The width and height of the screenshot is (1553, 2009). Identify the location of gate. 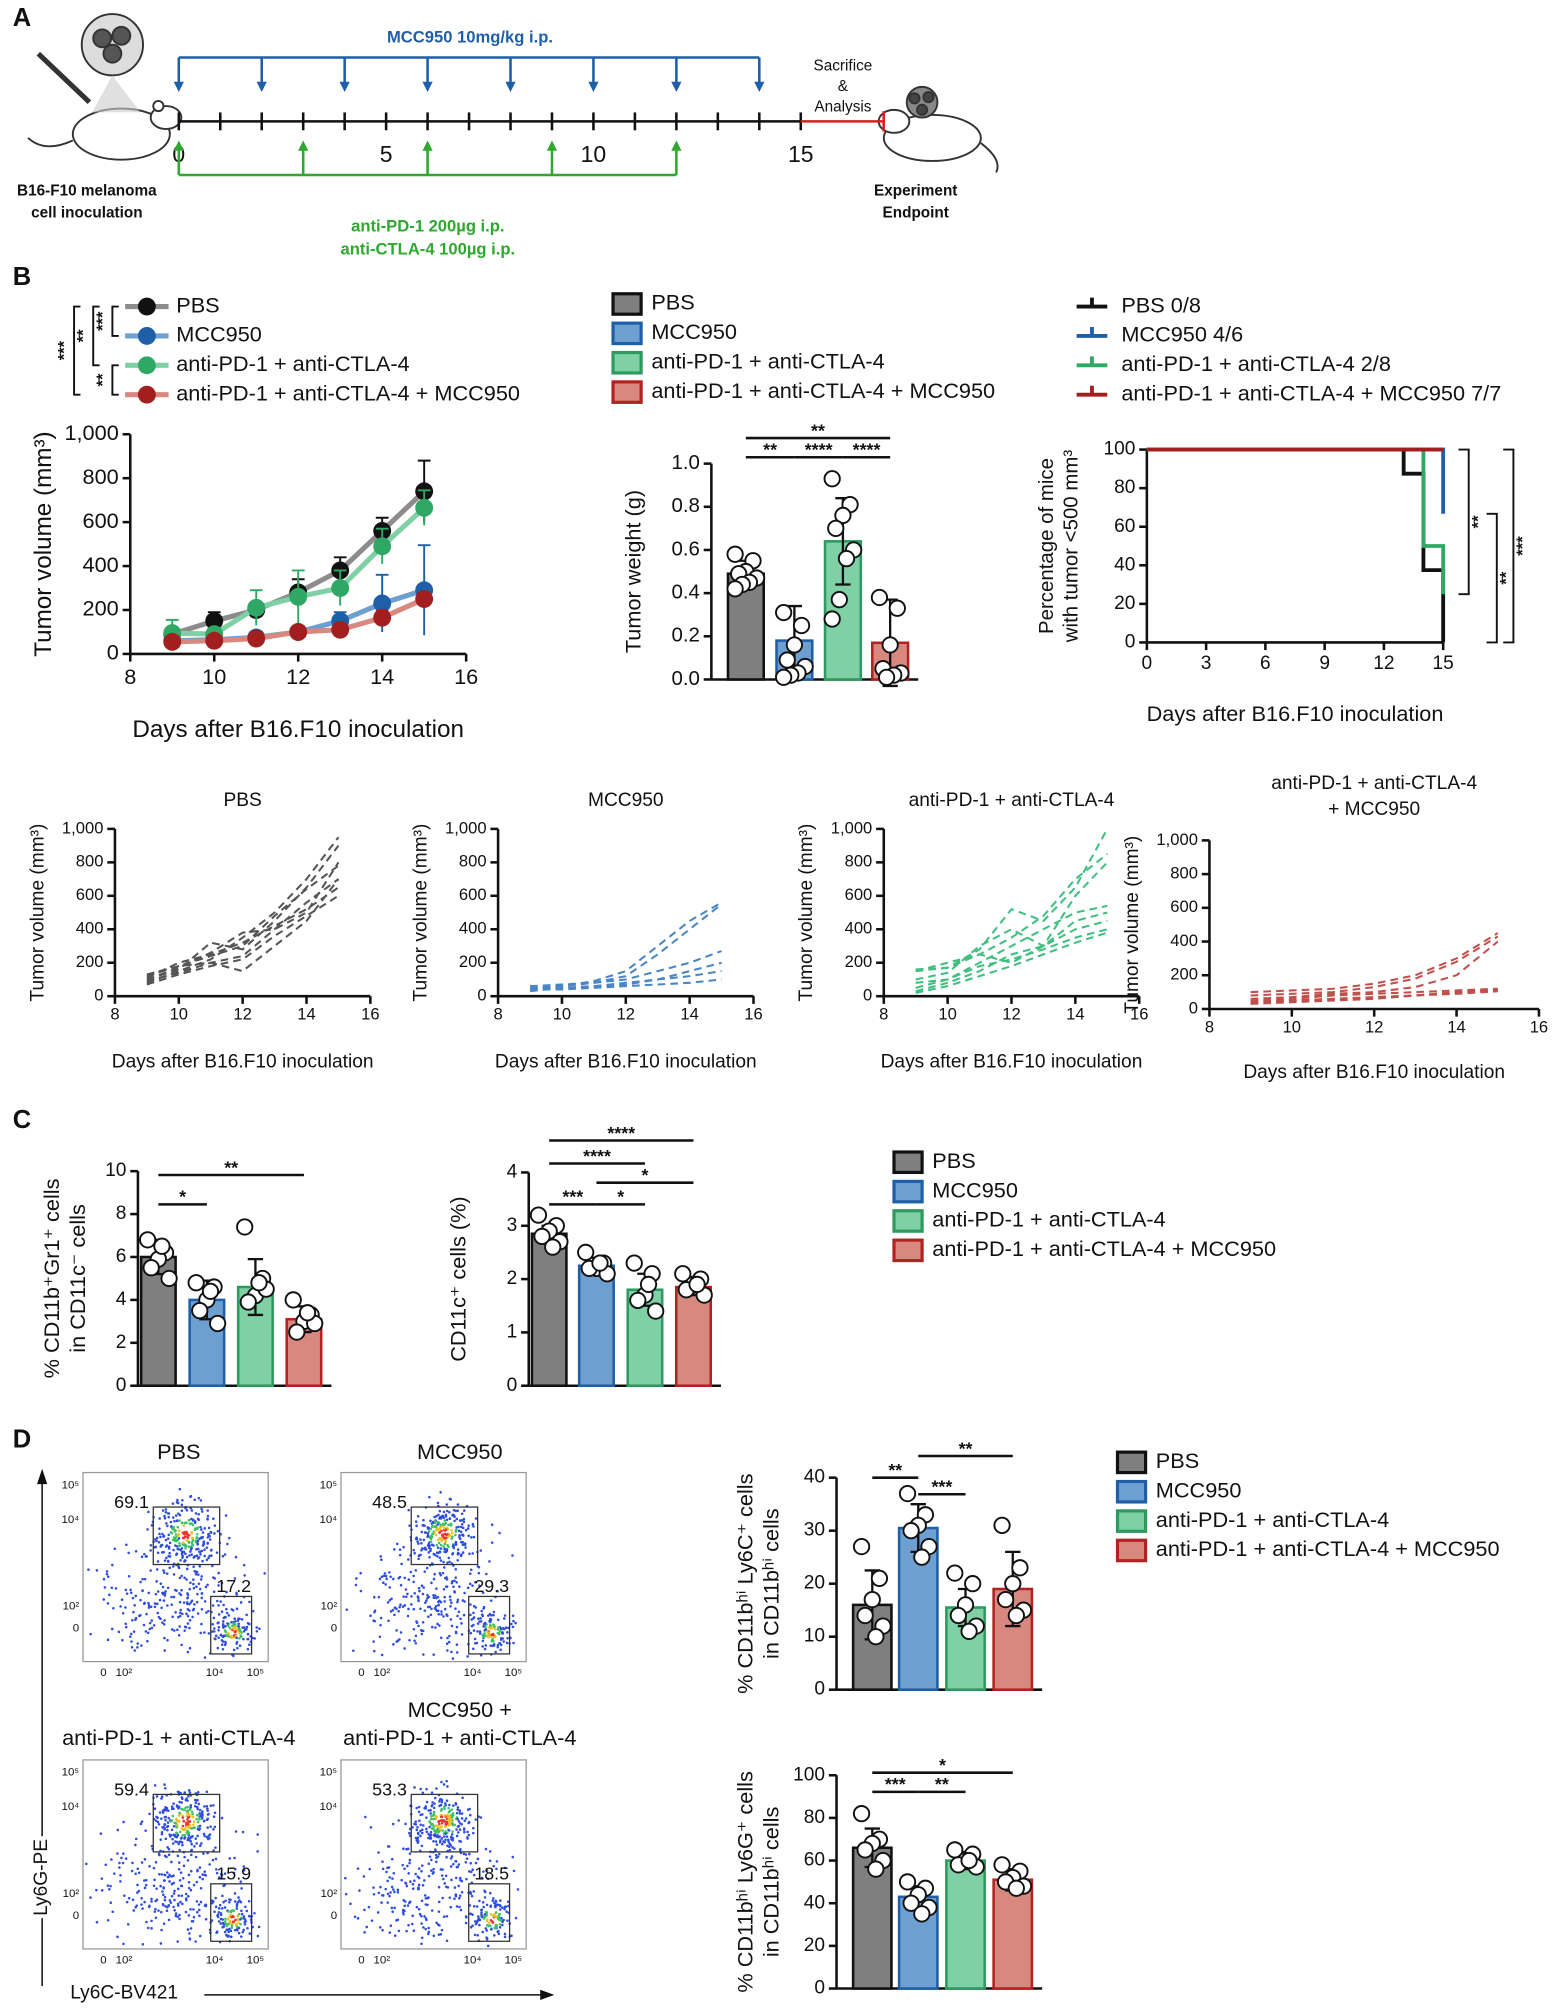
(444, 1823).